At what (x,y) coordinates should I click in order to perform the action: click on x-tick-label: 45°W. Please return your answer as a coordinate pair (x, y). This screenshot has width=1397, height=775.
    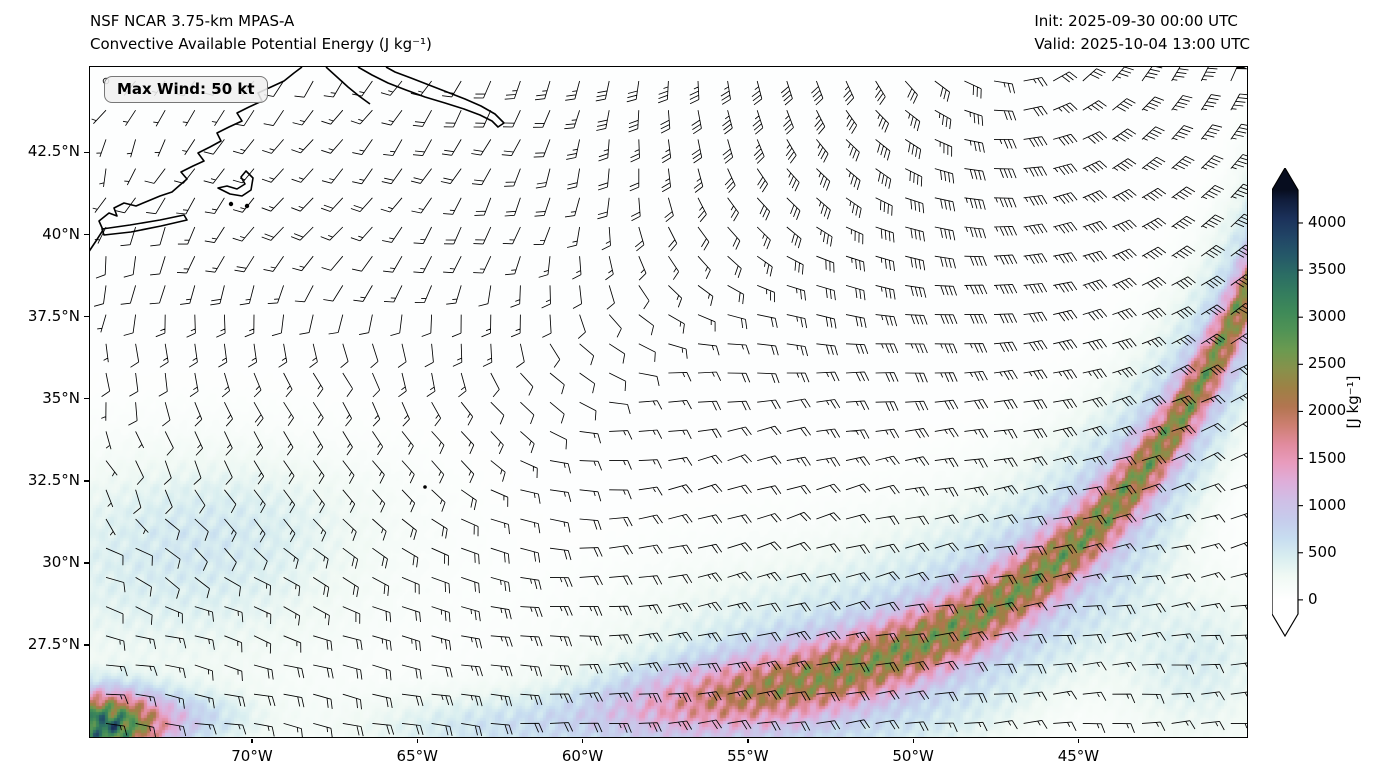
    Looking at the image, I should click on (1078, 756).